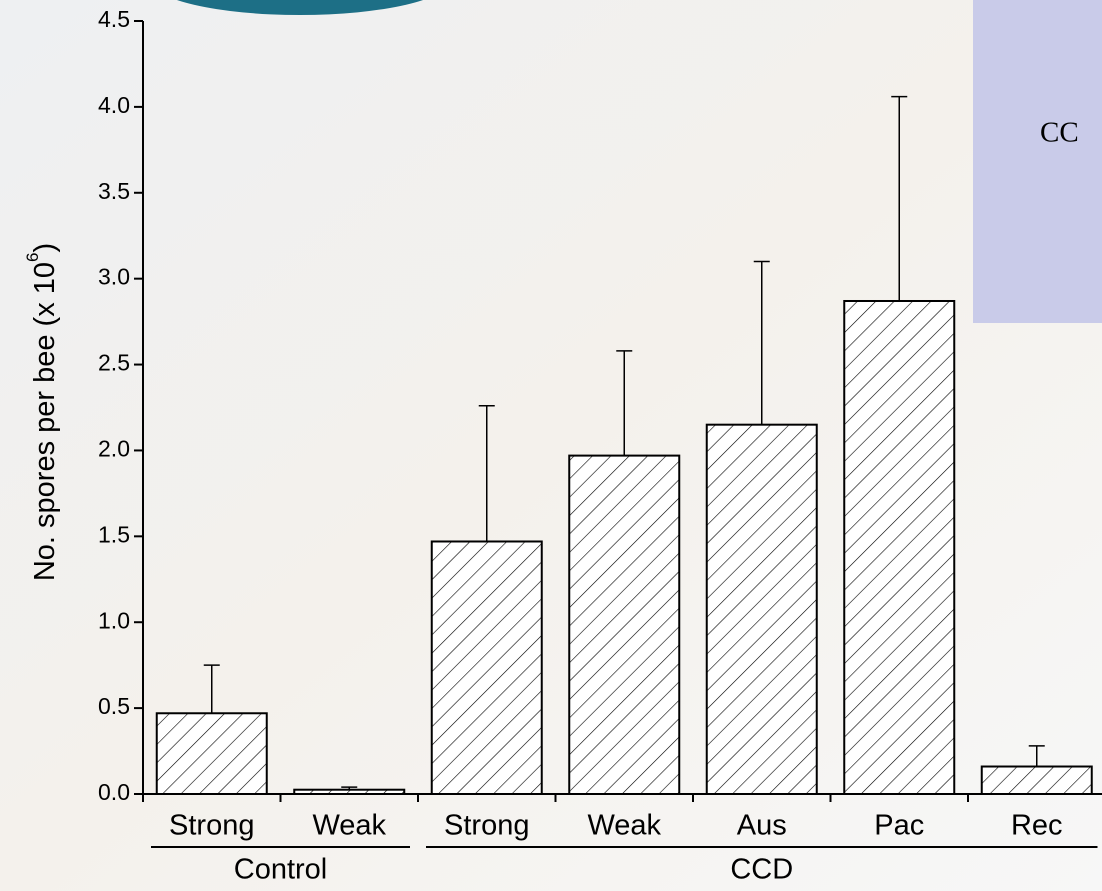  What do you see at coordinates (1059, 133) in the screenshot?
I see `overlay-text: CC` at bounding box center [1059, 133].